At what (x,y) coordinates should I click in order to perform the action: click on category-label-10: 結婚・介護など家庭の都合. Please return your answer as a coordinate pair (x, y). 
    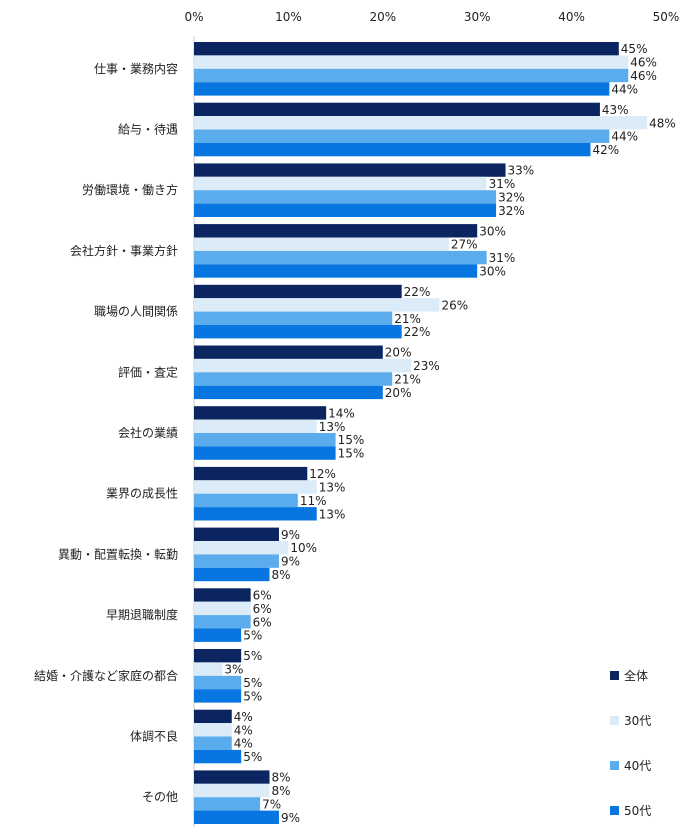
    Looking at the image, I should click on (106, 675).